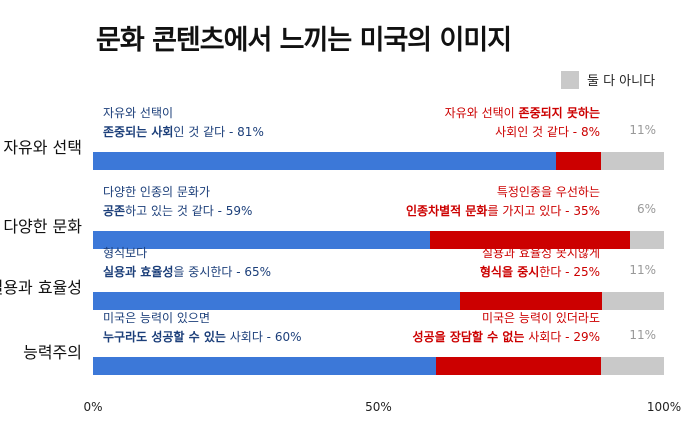 The height and width of the screenshot is (440, 686). What do you see at coordinates (52, 352) in the screenshot?
I see `category-label: 능력주의` at bounding box center [52, 352].